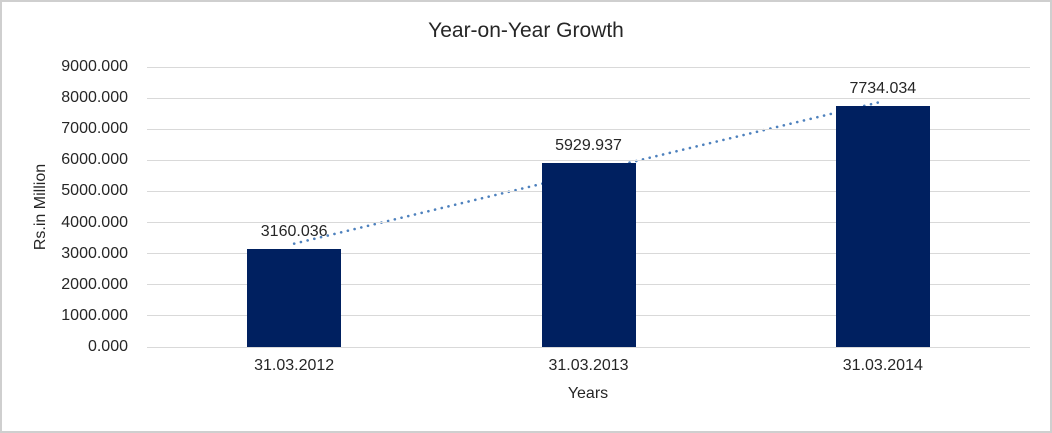  I want to click on y-tick-label: 5000.000, so click(94, 191).